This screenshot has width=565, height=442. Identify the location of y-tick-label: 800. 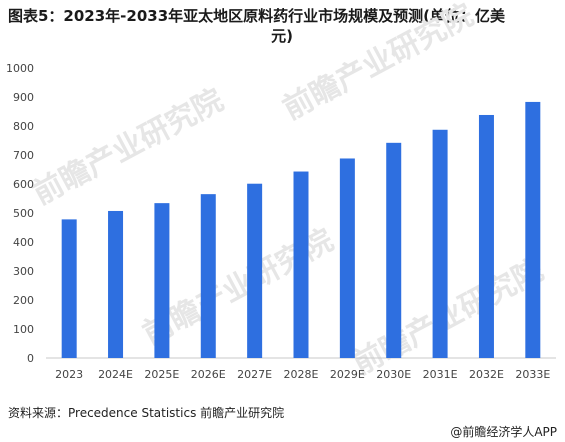
(23, 126).